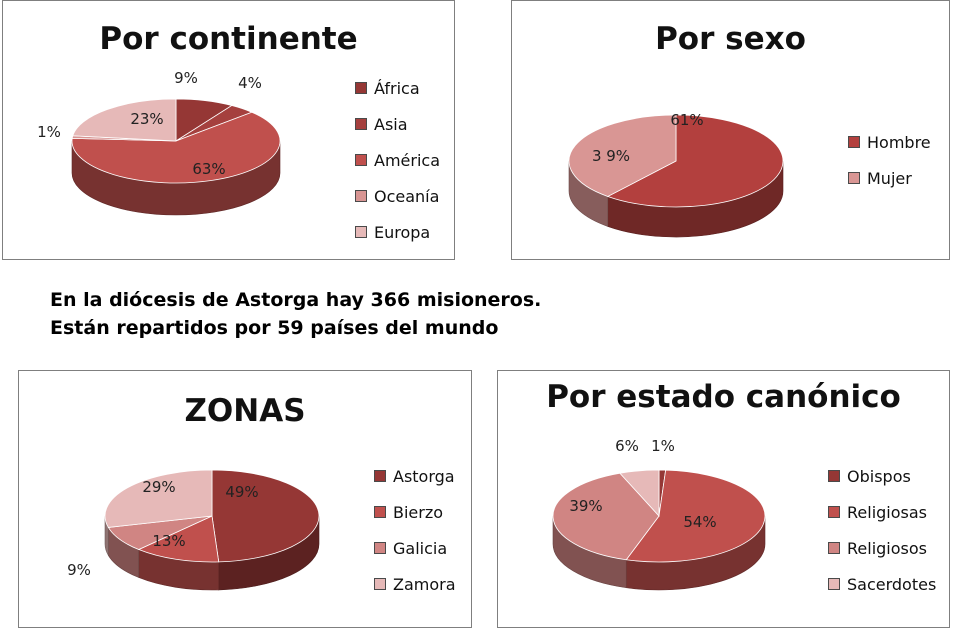 This screenshot has width=953, height=629. I want to click on legend-item-mujer: Mujer, so click(880, 178).